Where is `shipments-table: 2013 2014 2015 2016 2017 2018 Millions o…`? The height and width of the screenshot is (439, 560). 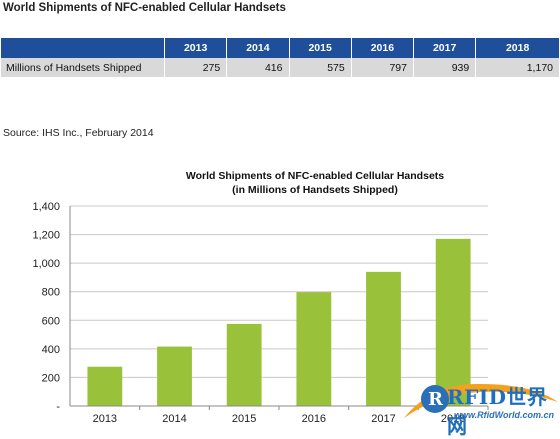 shipments-table: 2013 2014 2015 2016 2017 2018 Millions o… is located at coordinates (280, 57).